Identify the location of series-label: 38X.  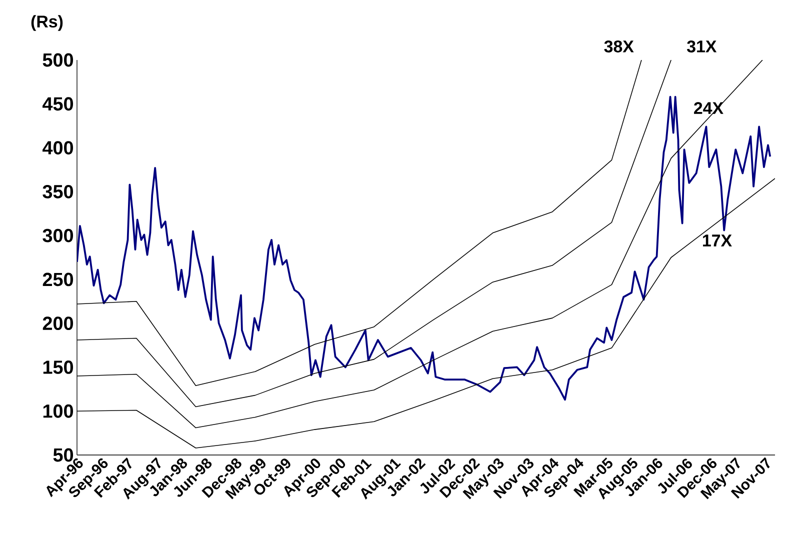
(619, 46).